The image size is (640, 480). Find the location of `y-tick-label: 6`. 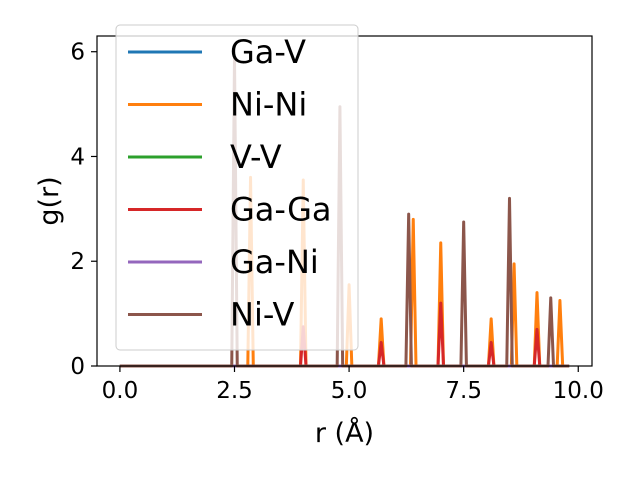

y-tick-label: 6 is located at coordinates (77, 53).